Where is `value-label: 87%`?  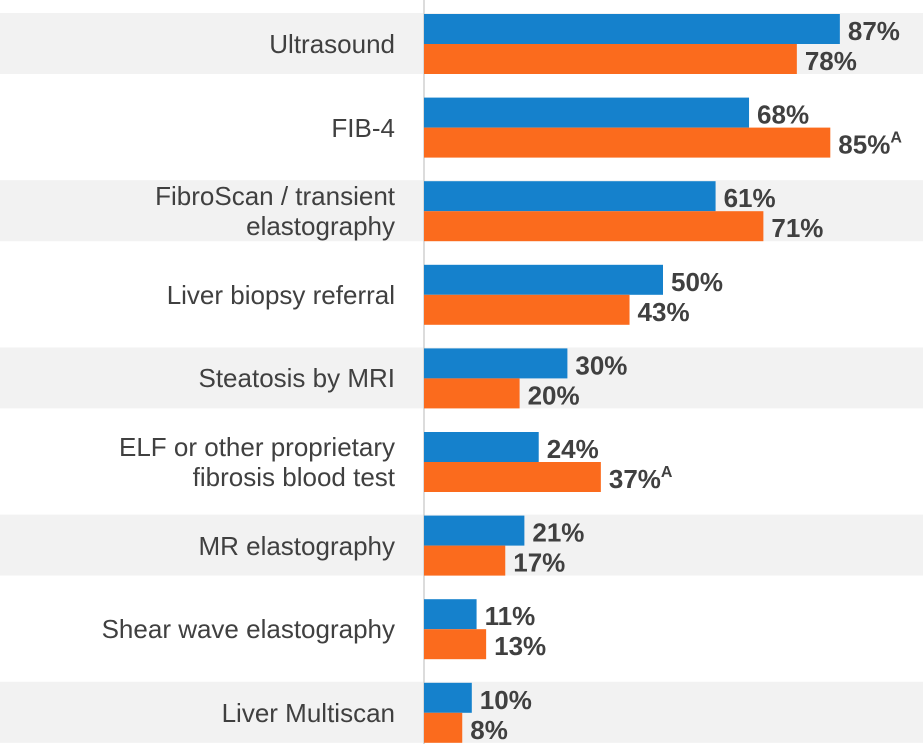 value-label: 87% is located at coordinates (874, 31).